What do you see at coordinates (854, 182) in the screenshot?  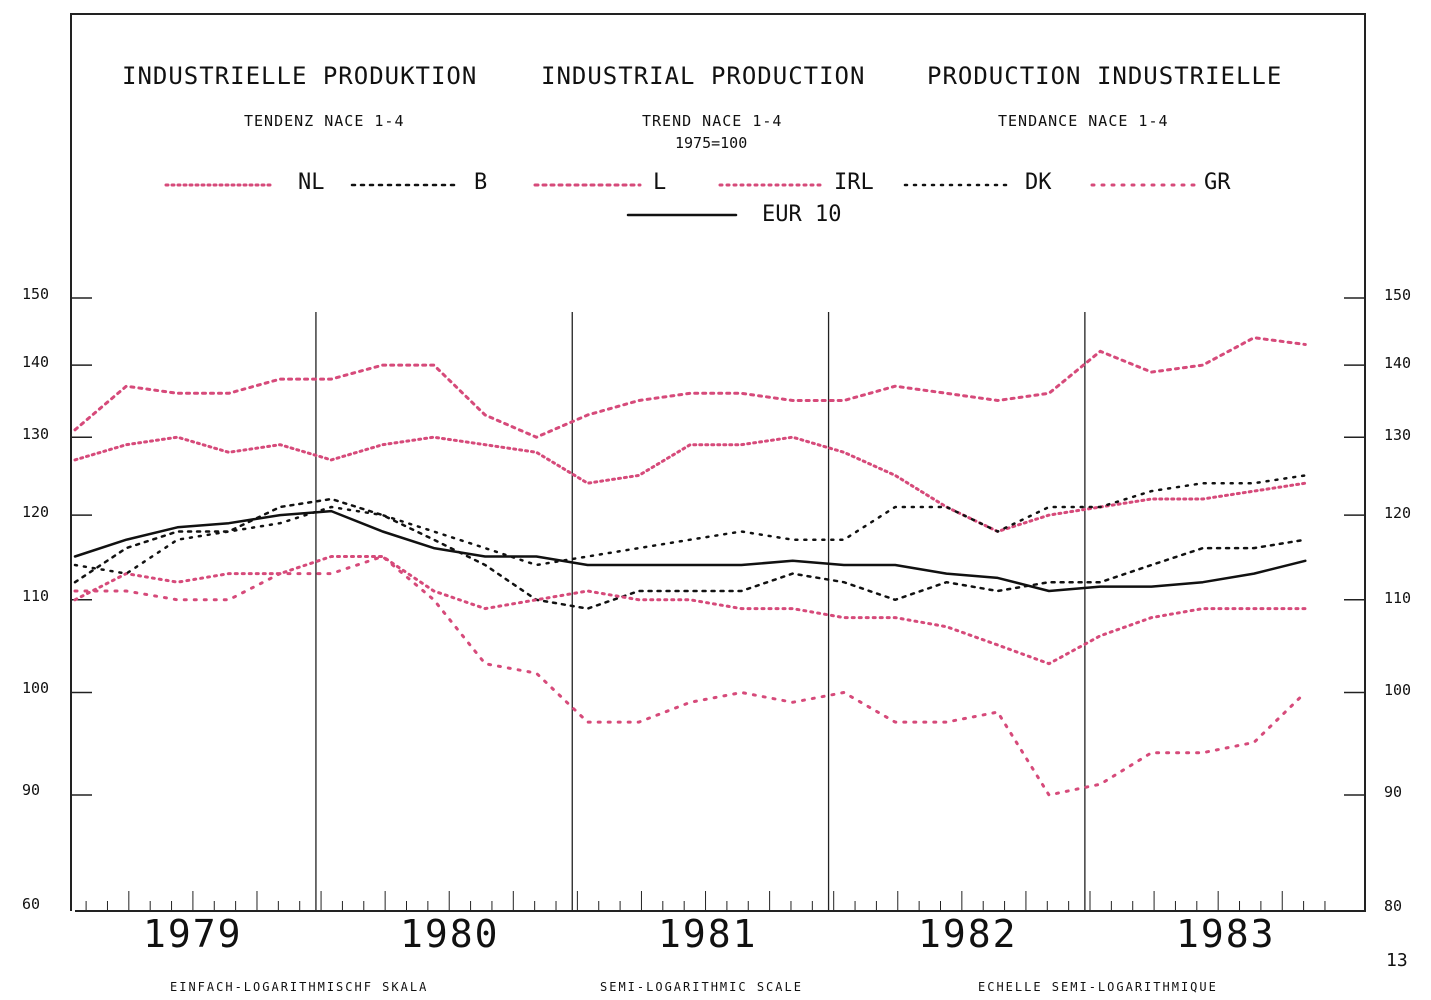 I see `legend-label-irl: IRL` at bounding box center [854, 182].